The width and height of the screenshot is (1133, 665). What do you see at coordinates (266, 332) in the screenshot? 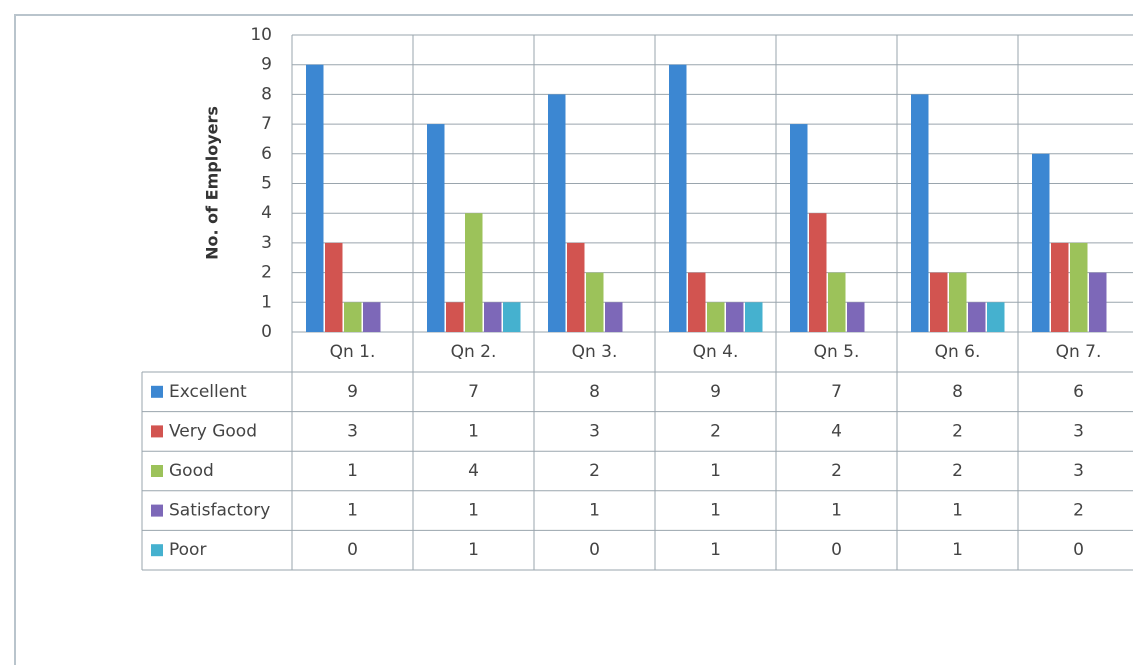
I see `y-tick-label: 0` at bounding box center [266, 332].